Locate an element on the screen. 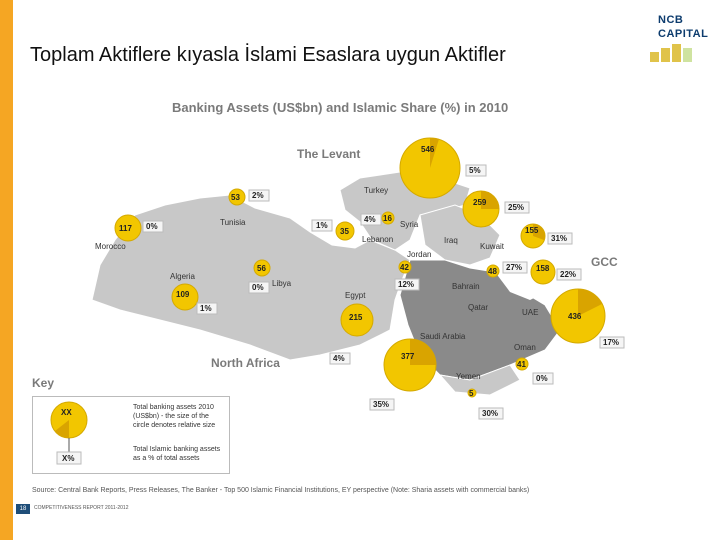  value-tunisia: 53 is located at coordinates (235, 197).